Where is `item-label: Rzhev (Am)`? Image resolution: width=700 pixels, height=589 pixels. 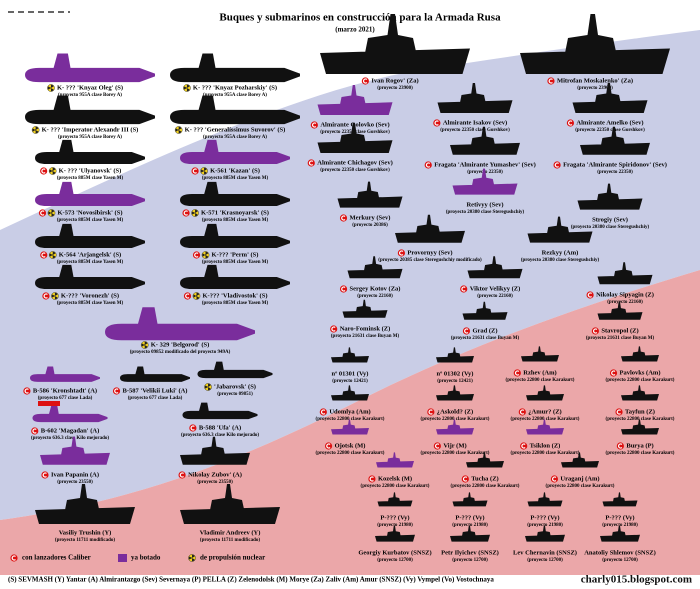
item-label: Rzhev (Am) is located at coordinates (539, 372).